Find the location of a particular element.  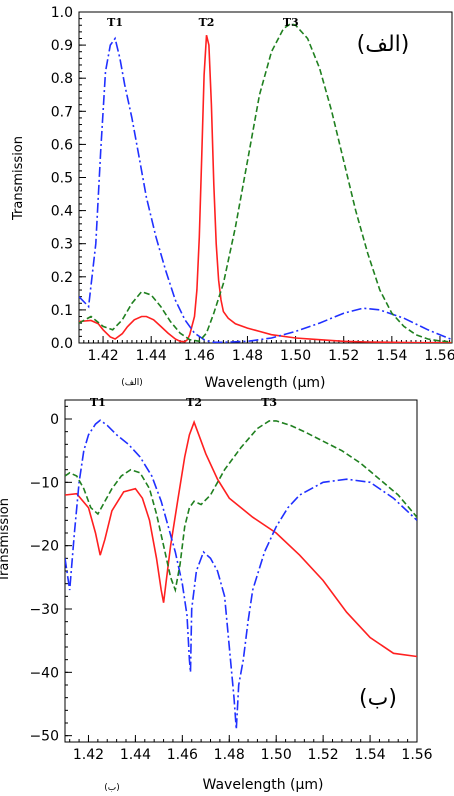

y-tick-label: 0.8 is located at coordinates (62, 79).